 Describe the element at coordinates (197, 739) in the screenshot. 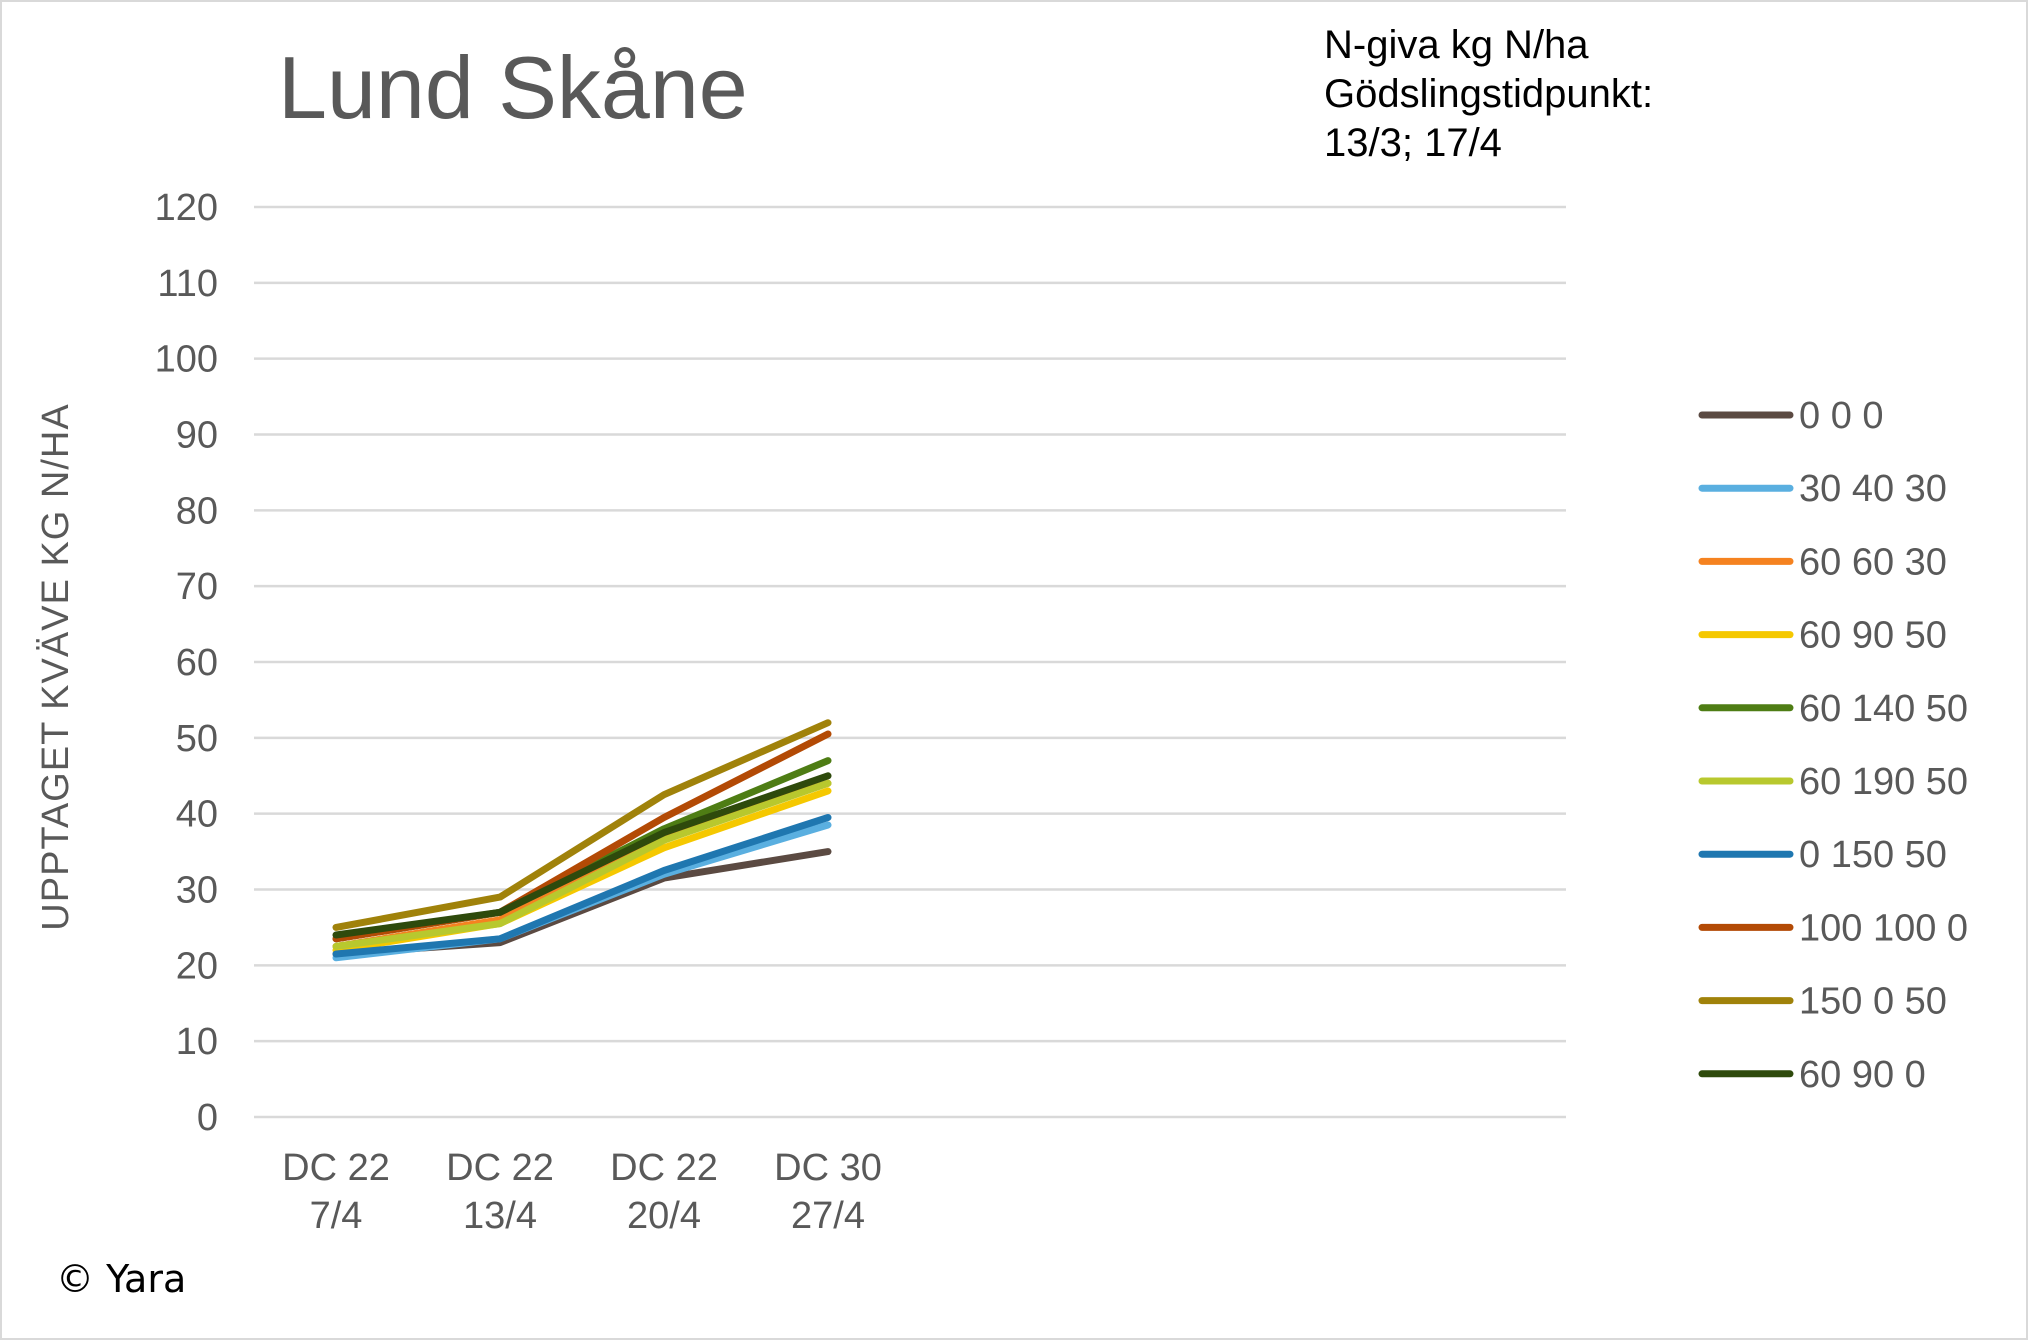

I see `y-tick-label: 50` at that location.